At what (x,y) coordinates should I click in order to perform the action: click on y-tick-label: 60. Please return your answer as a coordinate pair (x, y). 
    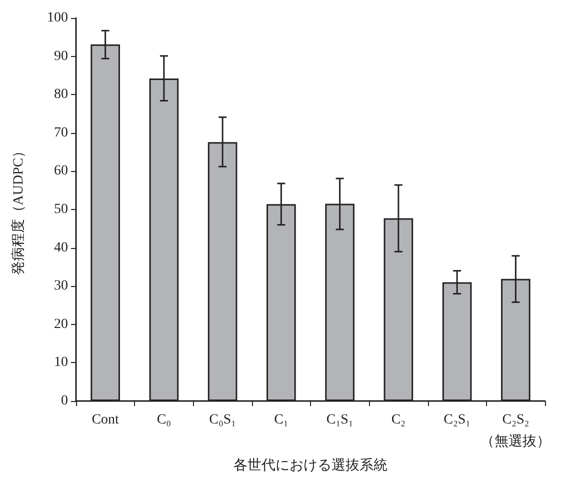
    Looking at the image, I should click on (61, 171).